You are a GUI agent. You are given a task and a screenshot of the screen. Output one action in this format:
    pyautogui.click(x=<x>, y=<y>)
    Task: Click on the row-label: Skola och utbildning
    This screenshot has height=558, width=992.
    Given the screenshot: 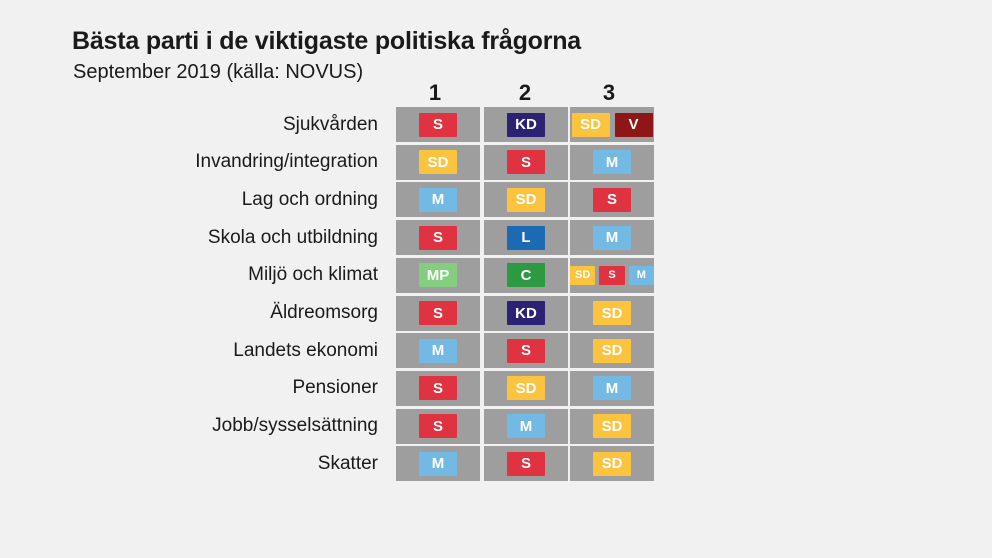 What is the action you would take?
    pyautogui.click(x=292, y=237)
    